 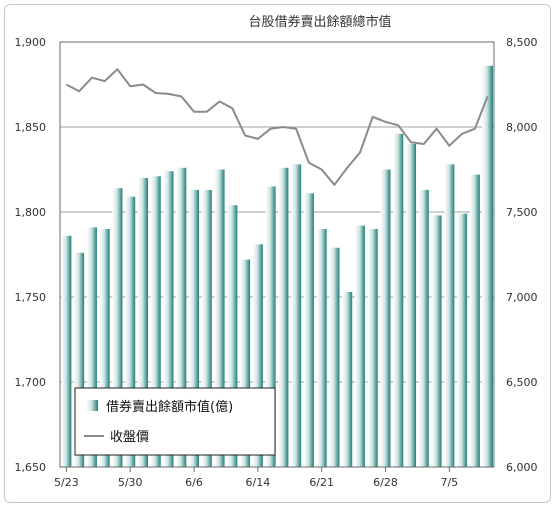 I want to click on right-tick-label: 7,000, so click(x=522, y=297).